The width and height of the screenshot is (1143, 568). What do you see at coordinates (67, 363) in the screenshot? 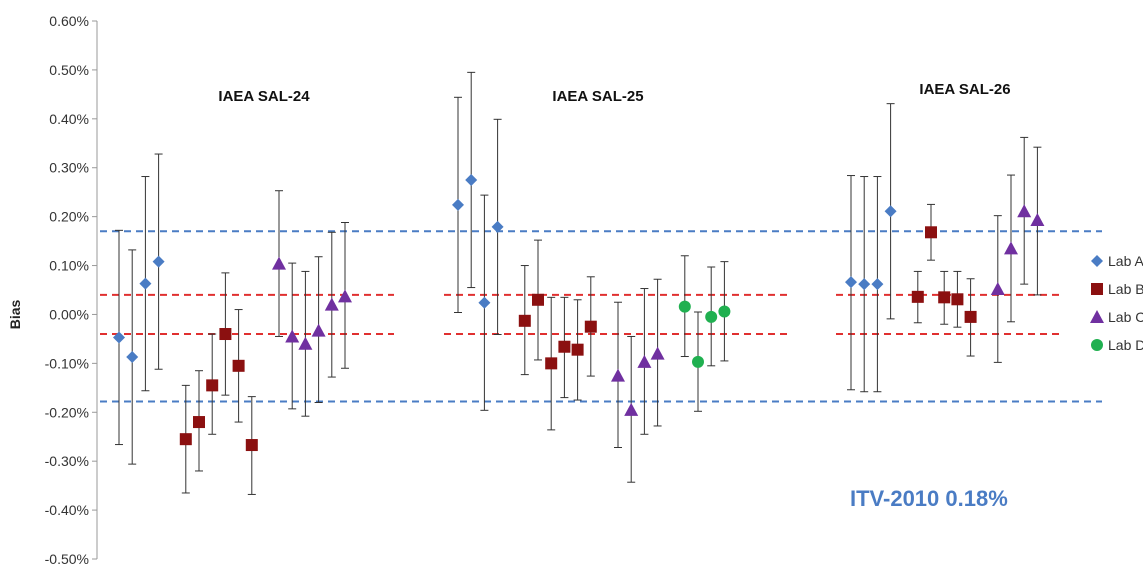
I see `y-tick-label: -0.10%` at bounding box center [67, 363].